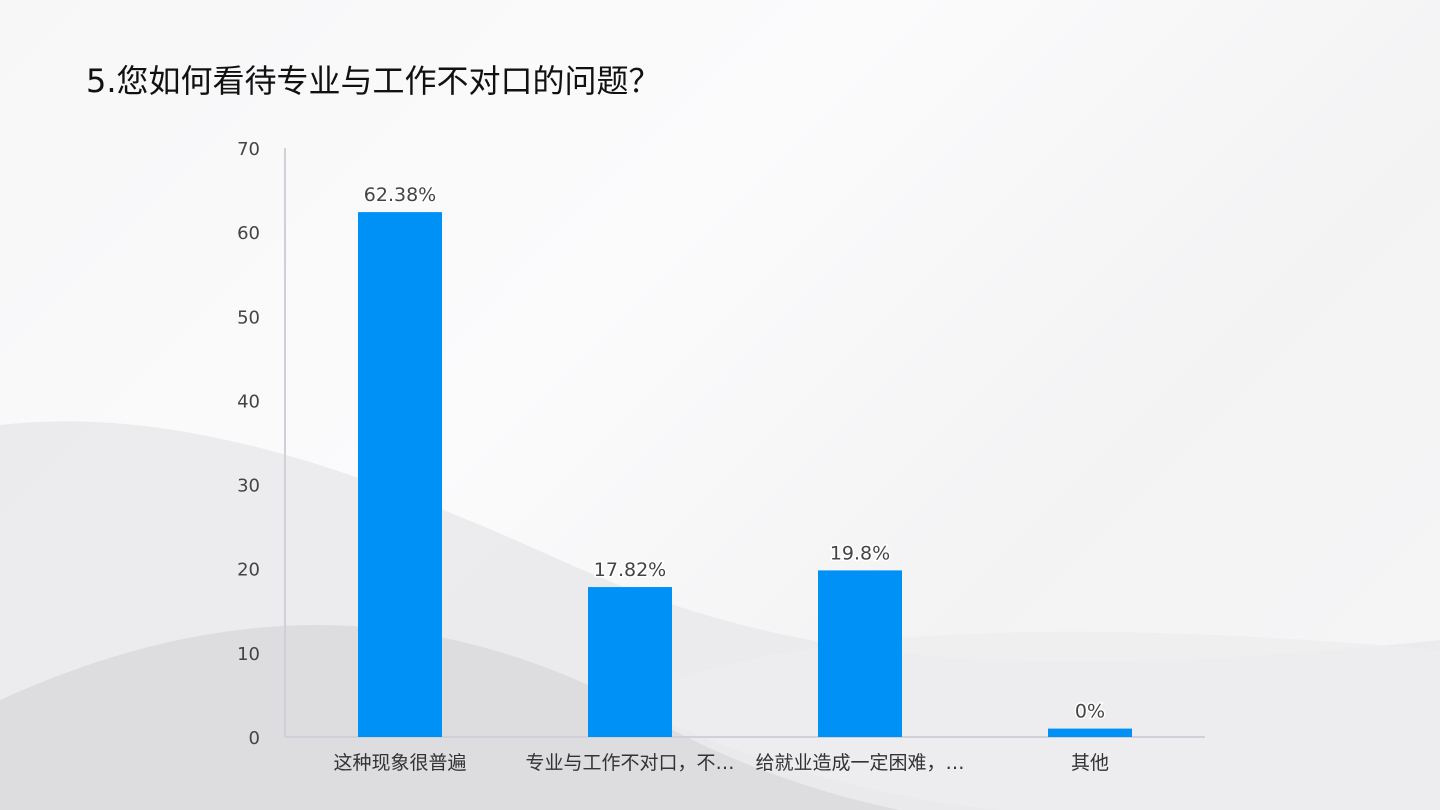 Image resolution: width=1440 pixels, height=810 pixels. I want to click on y-tick-label: 50, so click(248, 317).